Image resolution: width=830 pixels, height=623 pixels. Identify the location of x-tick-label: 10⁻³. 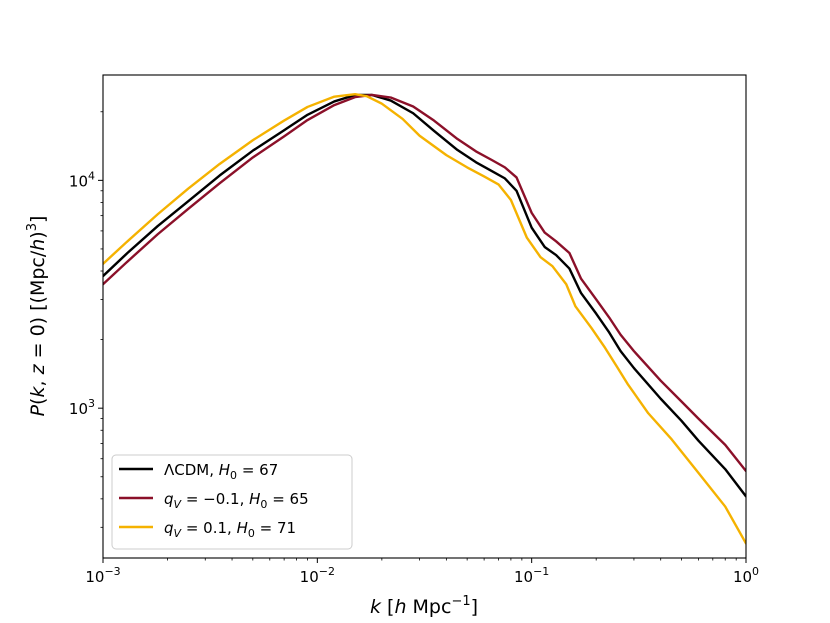
(102, 575).